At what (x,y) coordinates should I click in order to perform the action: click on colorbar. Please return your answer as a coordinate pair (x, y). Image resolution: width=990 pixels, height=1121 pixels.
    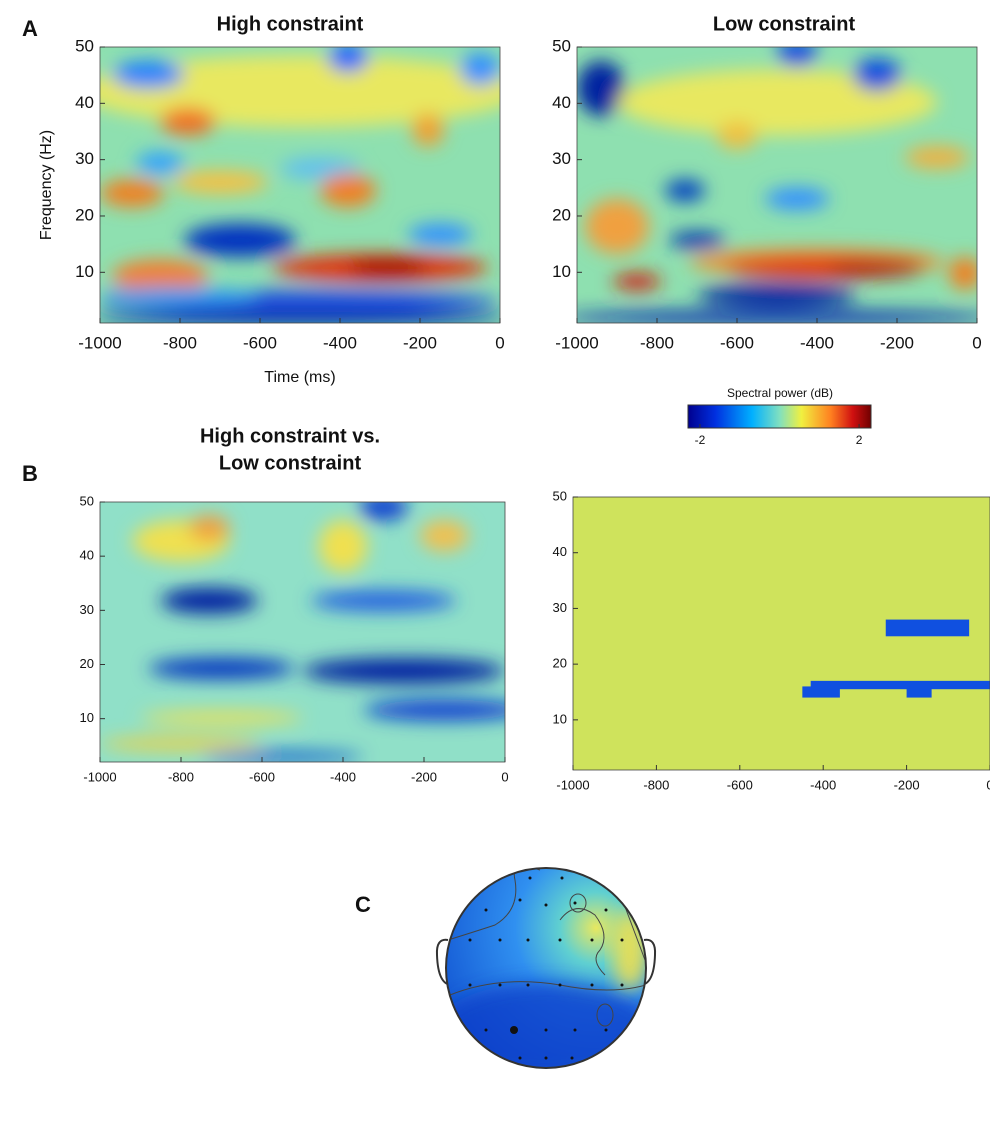
    Looking at the image, I should click on (779, 416).